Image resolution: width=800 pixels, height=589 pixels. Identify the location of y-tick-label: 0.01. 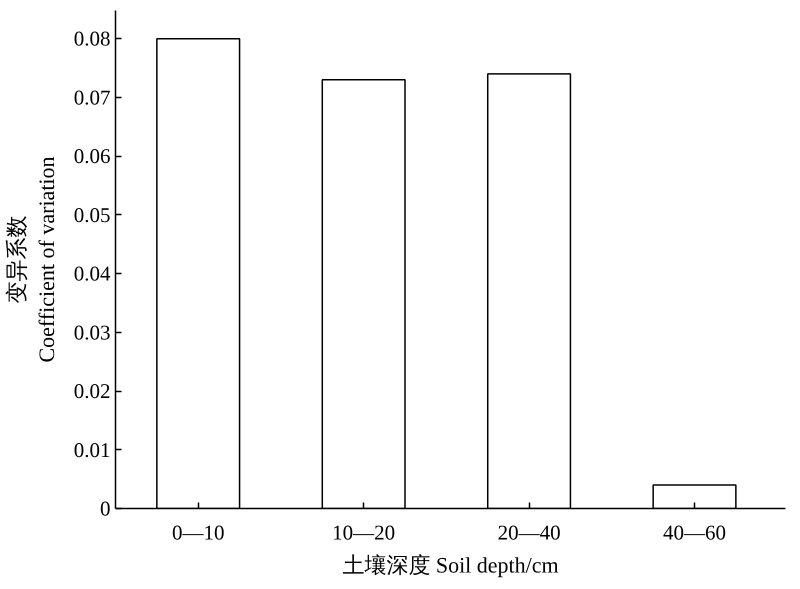
(92, 450).